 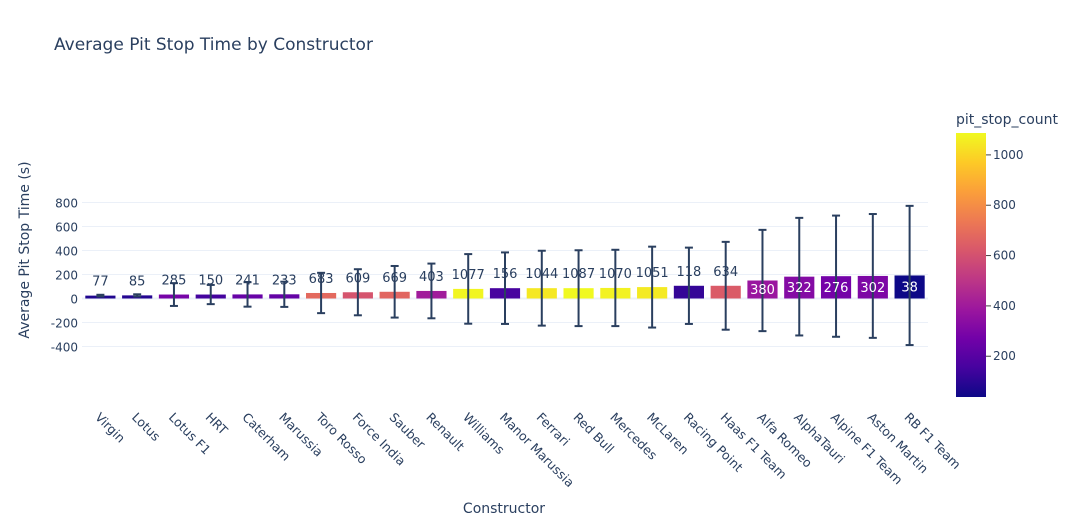 I want to click on y-tick-label: 200, so click(x=66, y=276).